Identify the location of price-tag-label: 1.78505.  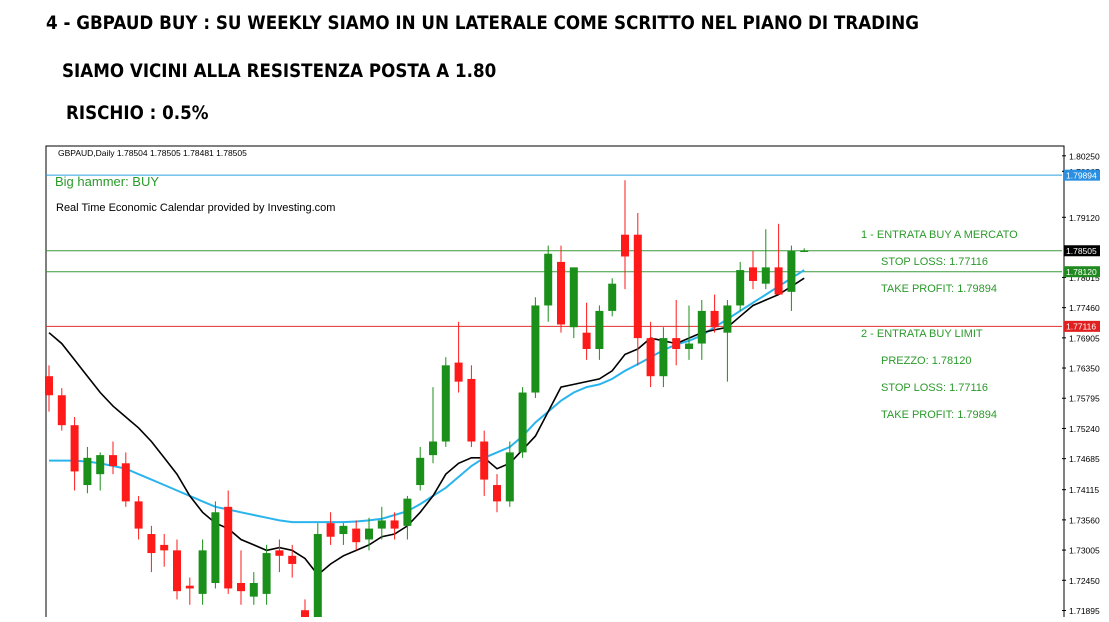
(1081, 251).